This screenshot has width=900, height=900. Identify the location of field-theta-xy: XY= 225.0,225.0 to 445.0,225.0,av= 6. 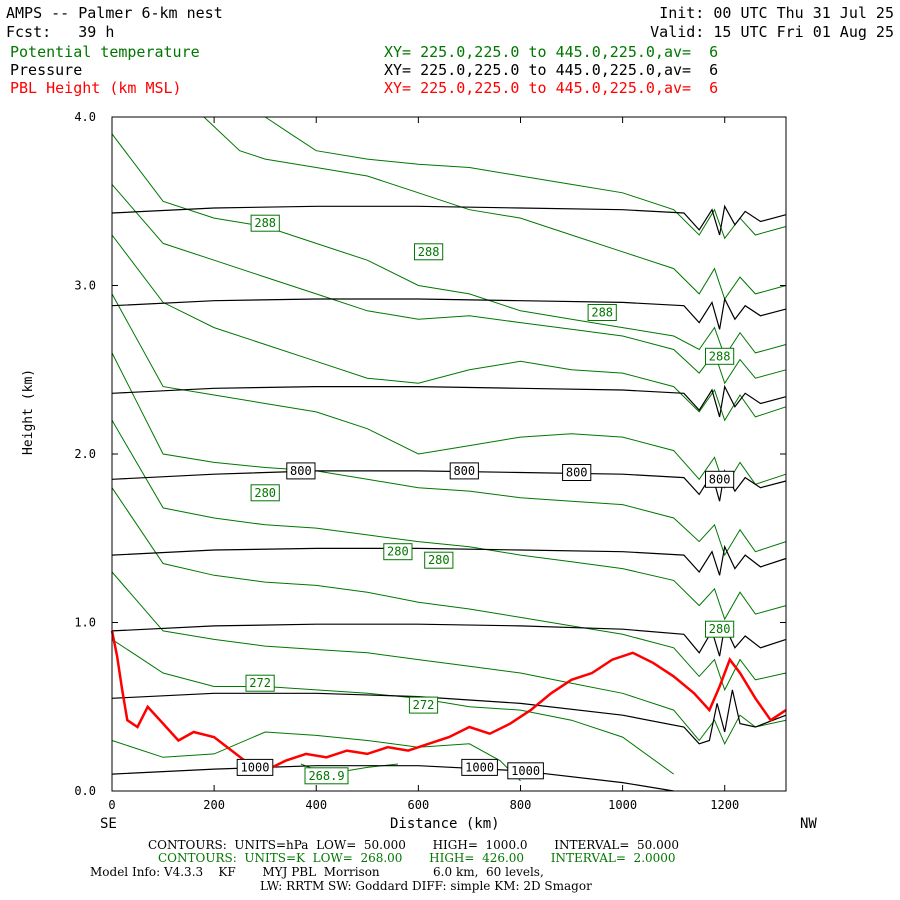
(551, 52).